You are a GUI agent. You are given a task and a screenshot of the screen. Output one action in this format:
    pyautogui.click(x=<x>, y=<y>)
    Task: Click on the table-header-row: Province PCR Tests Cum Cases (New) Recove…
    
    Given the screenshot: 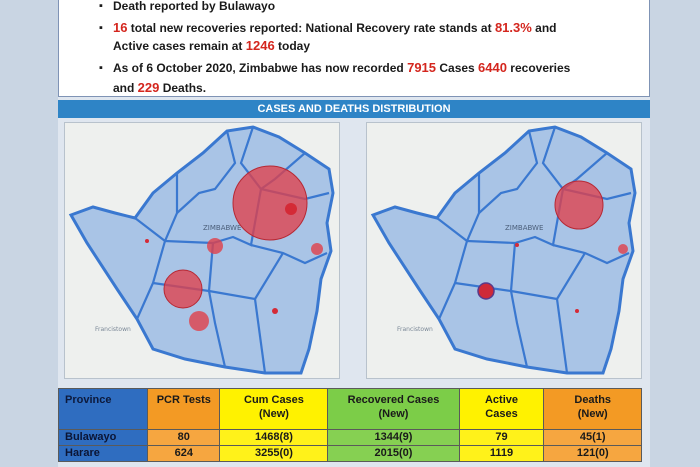 What is the action you would take?
    pyautogui.click(x=349, y=409)
    